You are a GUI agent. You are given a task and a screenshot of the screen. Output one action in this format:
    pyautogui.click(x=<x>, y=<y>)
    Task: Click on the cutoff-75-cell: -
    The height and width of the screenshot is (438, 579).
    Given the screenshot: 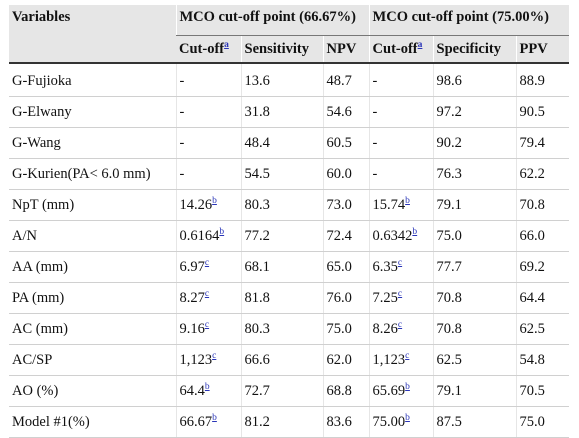 What is the action you would take?
    pyautogui.click(x=401, y=112)
    